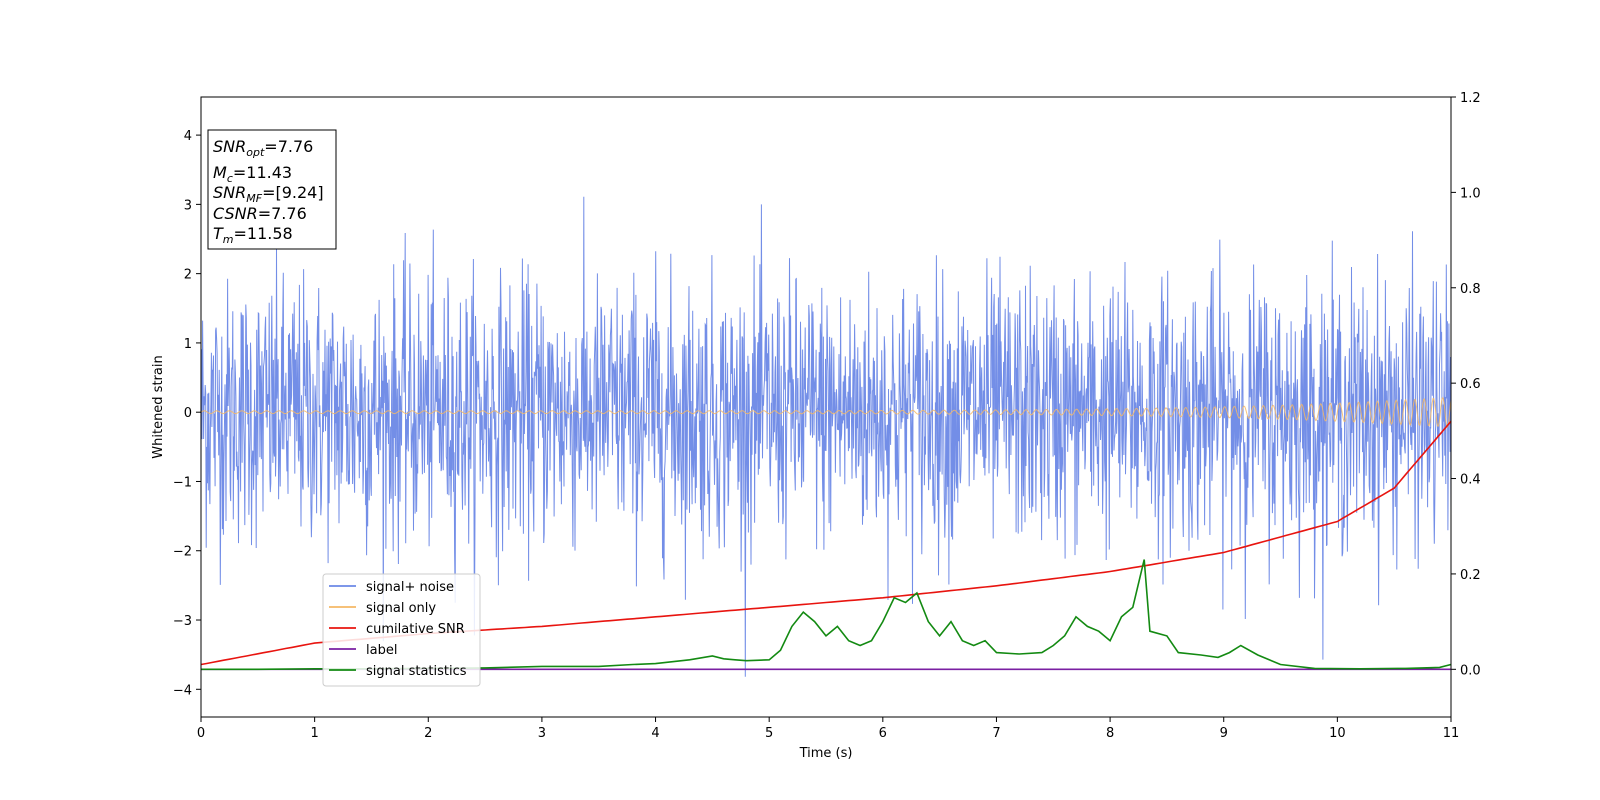 This screenshot has width=1600, height=800. Describe the element at coordinates (182, 621) in the screenshot. I see `y-left-tick-label: −3` at that location.